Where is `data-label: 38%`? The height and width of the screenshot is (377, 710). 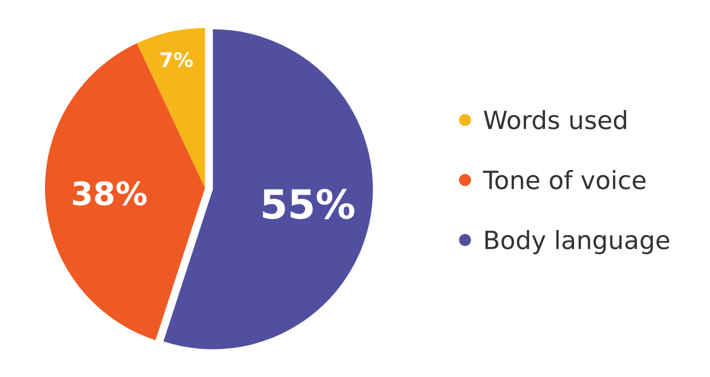
data-label: 38% is located at coordinates (109, 194).